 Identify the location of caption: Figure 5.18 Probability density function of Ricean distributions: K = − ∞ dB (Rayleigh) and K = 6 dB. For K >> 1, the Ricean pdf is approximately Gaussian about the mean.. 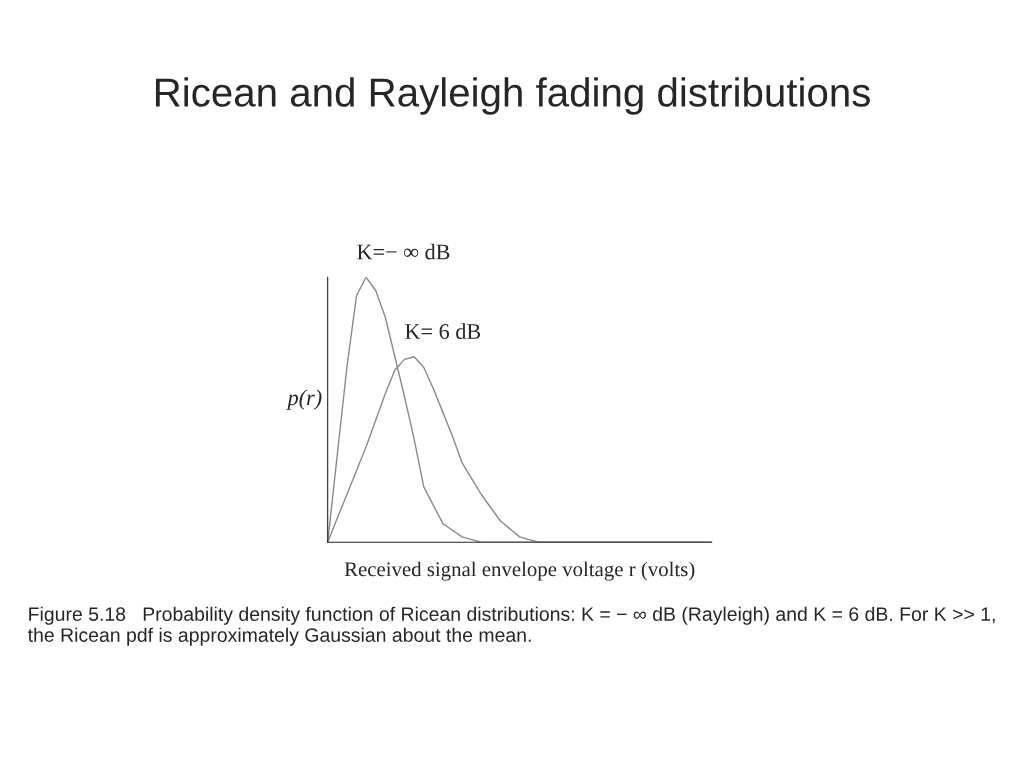
(511, 626).